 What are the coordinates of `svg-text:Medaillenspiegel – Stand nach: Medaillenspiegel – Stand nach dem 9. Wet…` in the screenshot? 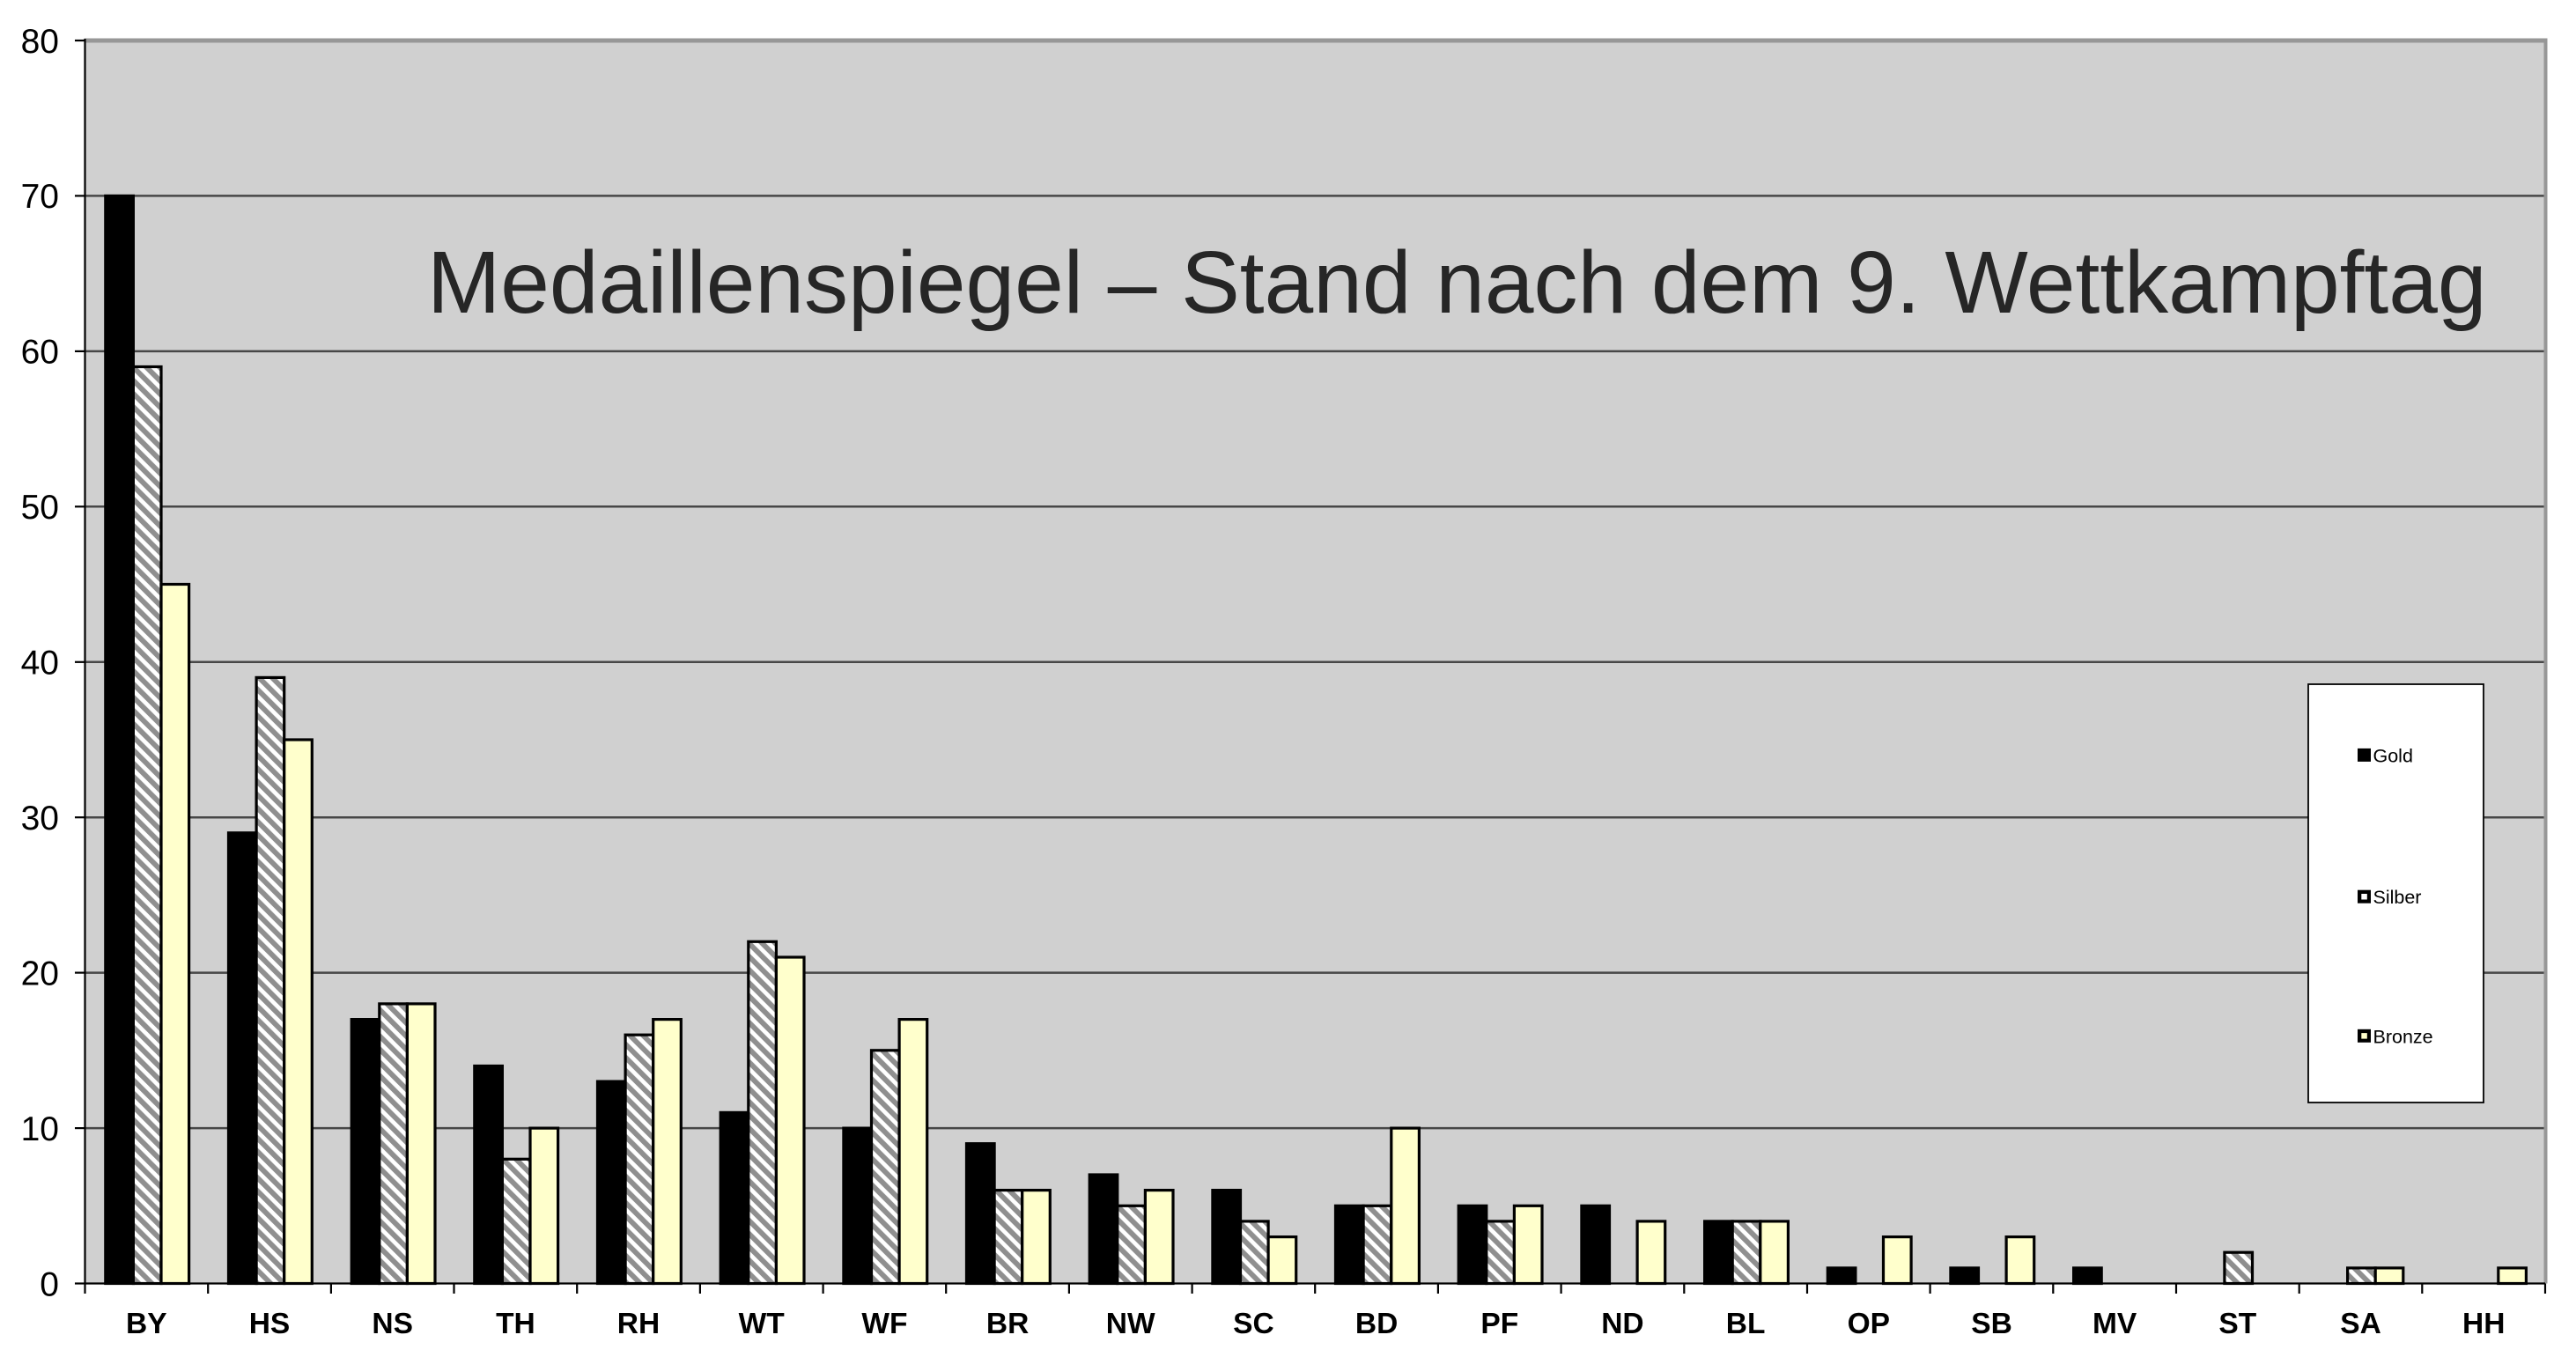 It's located at (1456, 282).